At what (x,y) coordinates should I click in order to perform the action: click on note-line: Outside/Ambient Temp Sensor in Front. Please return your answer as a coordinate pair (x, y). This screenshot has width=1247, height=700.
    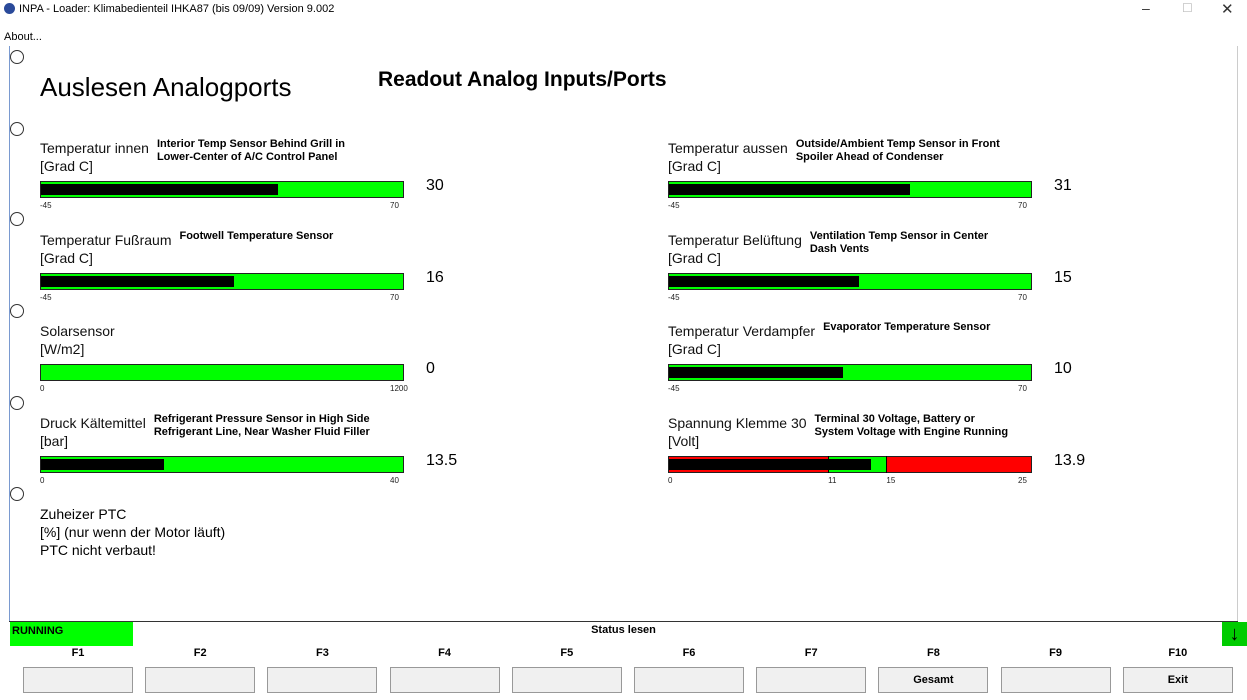
    Looking at the image, I should click on (897, 144).